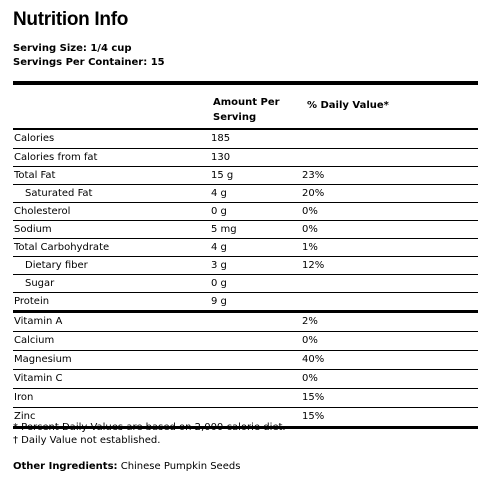  Describe the element at coordinates (25, 416) in the screenshot. I see `vitamin-name: Zinc` at that location.